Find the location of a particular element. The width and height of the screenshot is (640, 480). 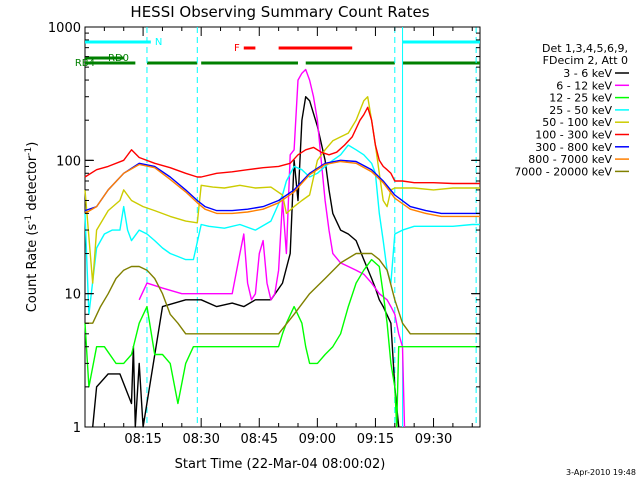

chart-title: HESSI Observing Summary Count Rates is located at coordinates (279, 12).